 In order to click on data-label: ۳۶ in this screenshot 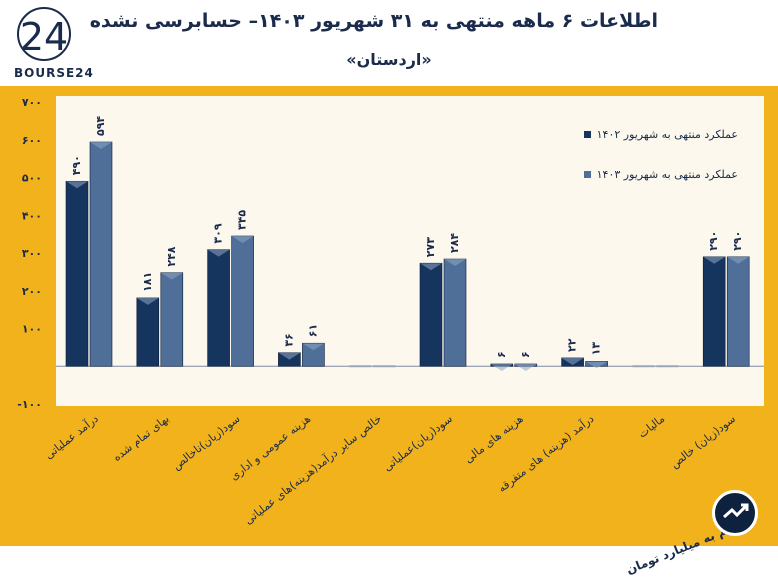, I will do `click(288, 339)`.